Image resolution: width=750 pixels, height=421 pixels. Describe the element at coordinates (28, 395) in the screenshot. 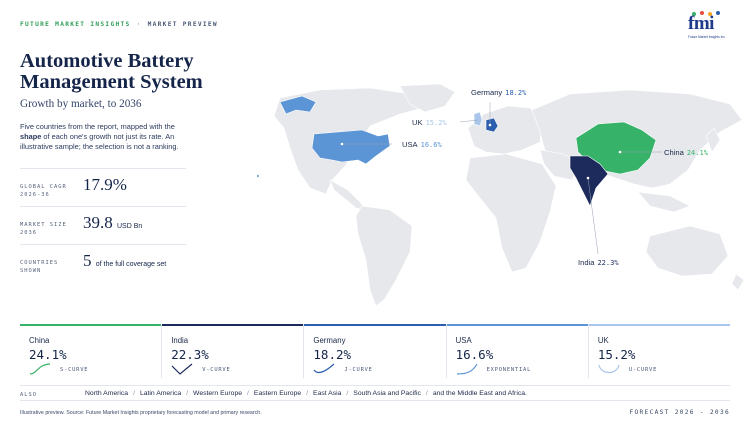

I see `also-label: ALSO` at that location.